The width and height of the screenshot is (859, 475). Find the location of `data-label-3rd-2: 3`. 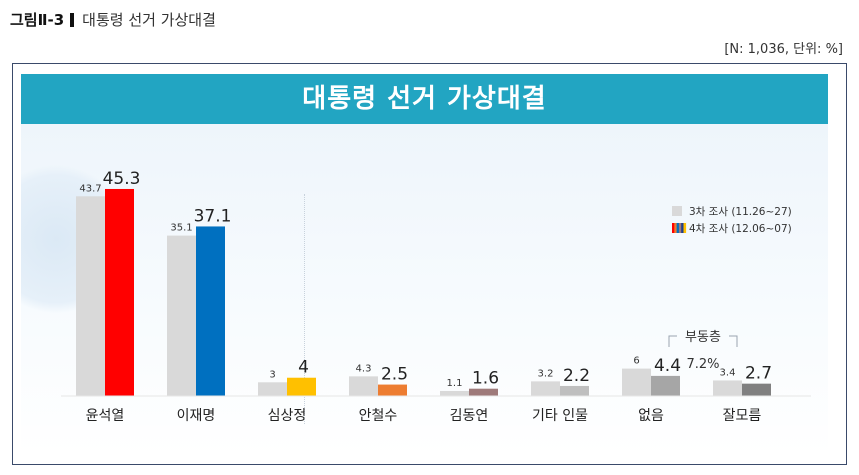

data-label-3rd-2: 3 is located at coordinates (272, 374).